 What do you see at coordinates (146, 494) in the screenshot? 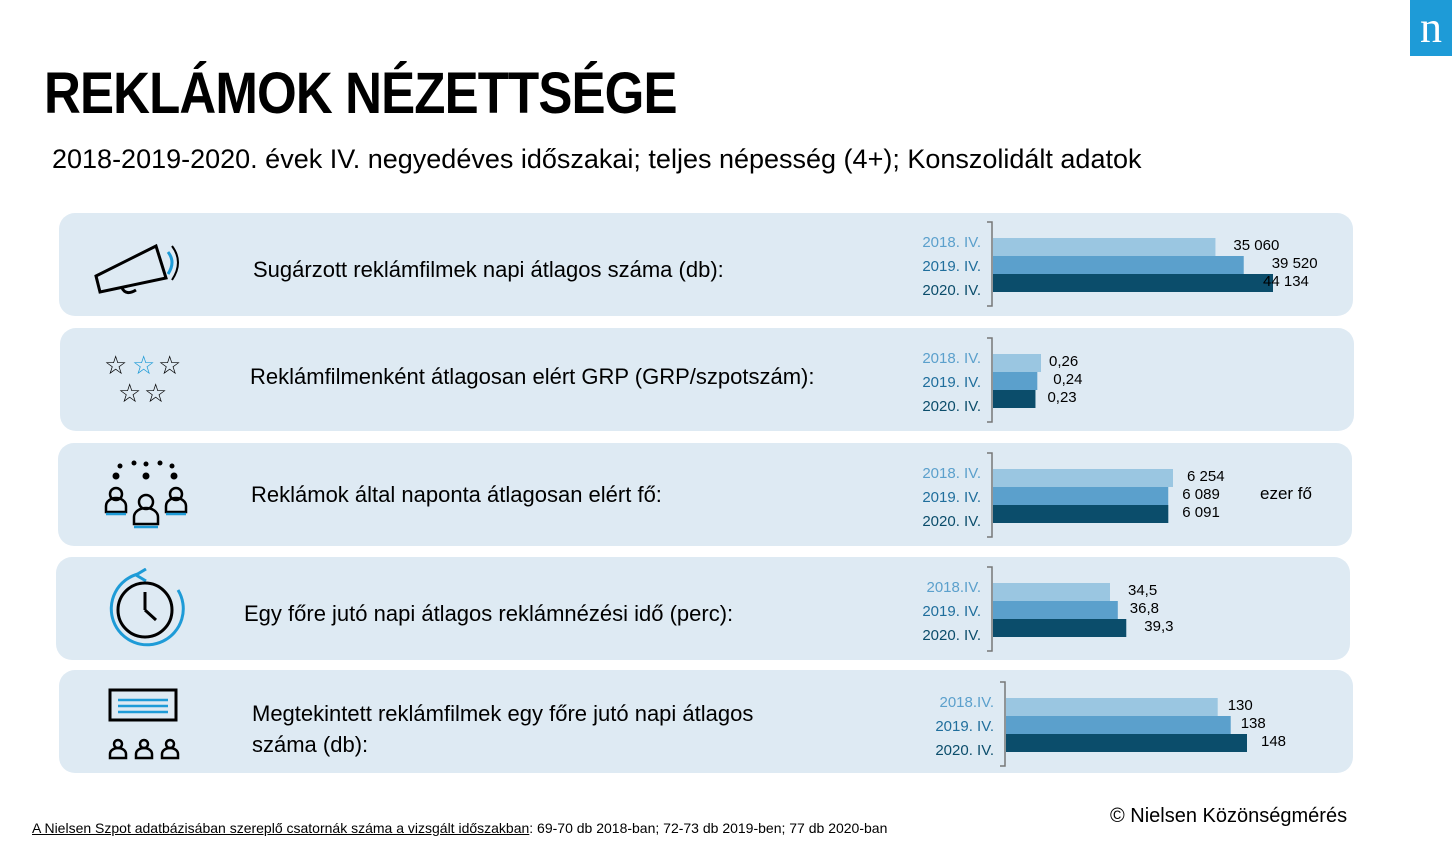
I see `audience-icon` at bounding box center [146, 494].